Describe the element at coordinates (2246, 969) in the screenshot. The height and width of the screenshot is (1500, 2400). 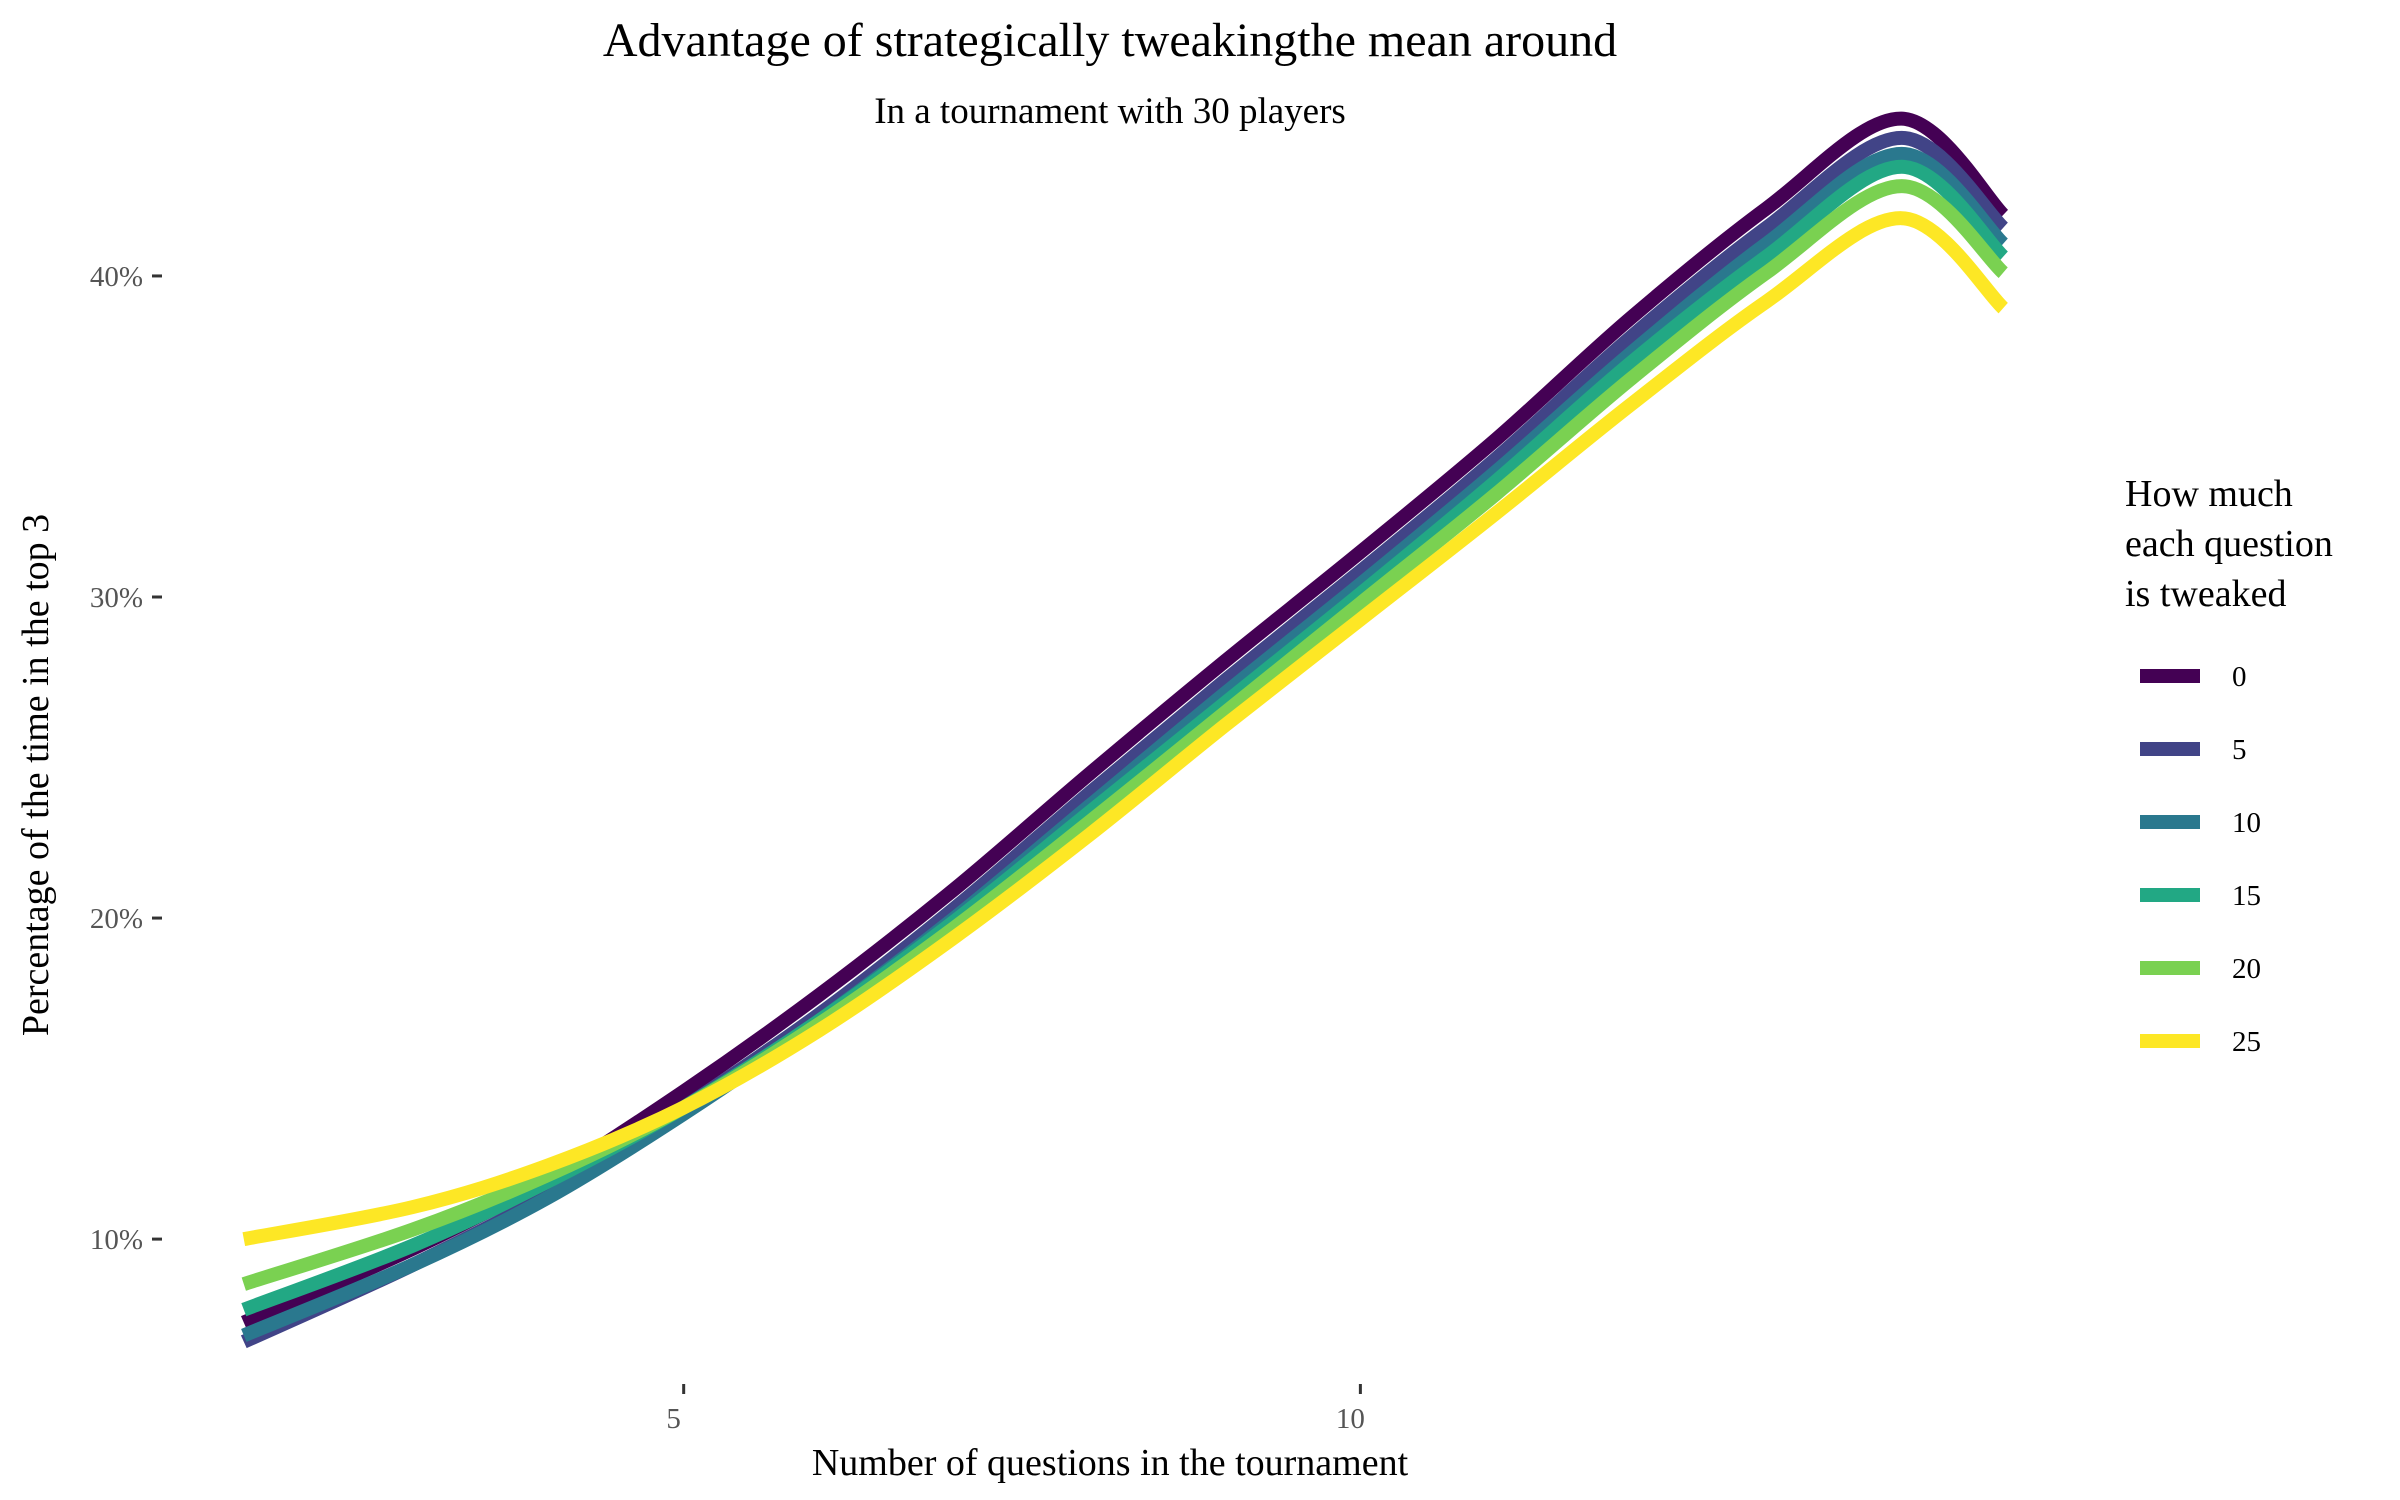
I see `legend-label-20: 20` at that location.